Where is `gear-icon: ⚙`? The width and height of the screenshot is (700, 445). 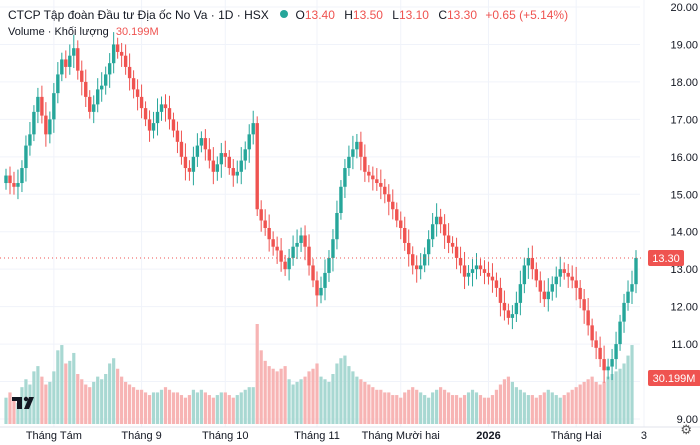 gear-icon: ⚙ is located at coordinates (686, 429).